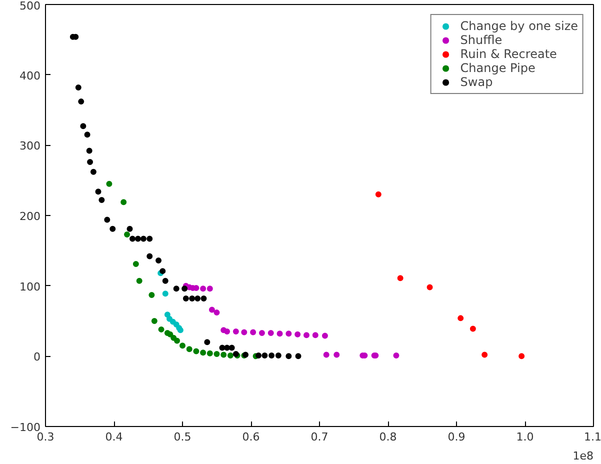 This screenshot has width=601, height=464. Describe the element at coordinates (30, 6) in the screenshot. I see `y-tick-label: 500` at that location.